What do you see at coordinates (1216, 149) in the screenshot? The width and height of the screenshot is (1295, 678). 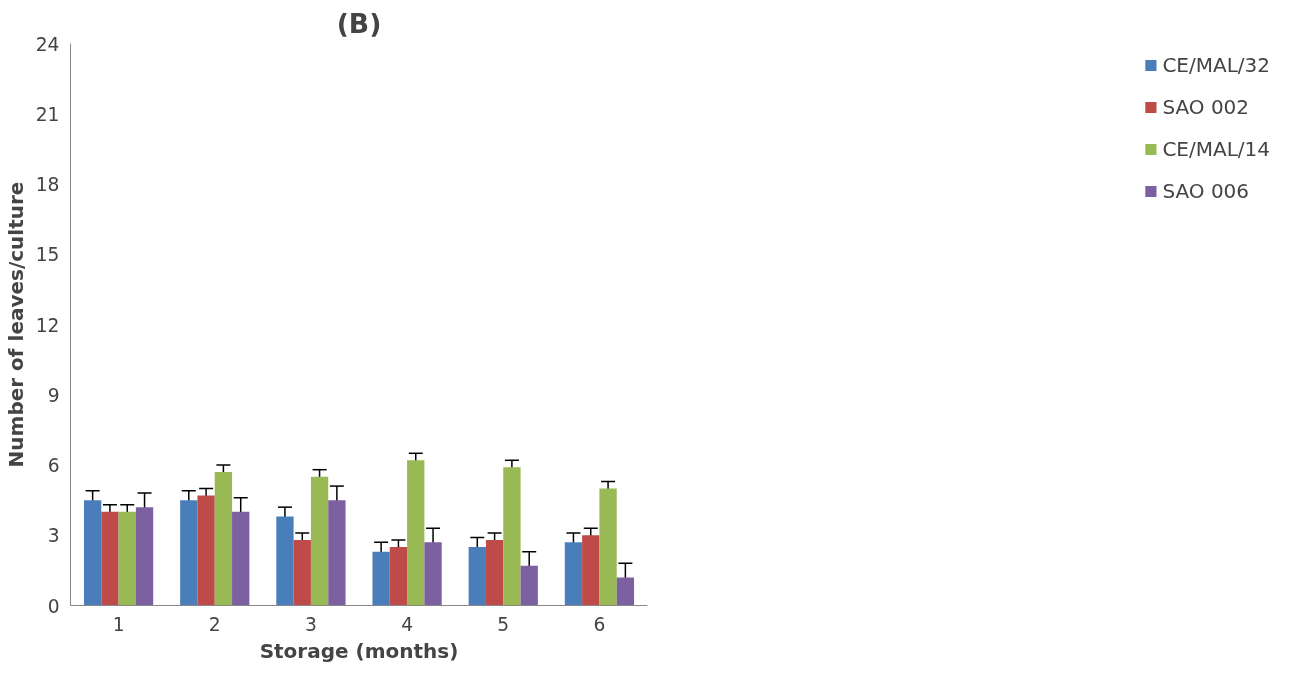 I see `legend-label: CE/MAL/14` at bounding box center [1216, 149].